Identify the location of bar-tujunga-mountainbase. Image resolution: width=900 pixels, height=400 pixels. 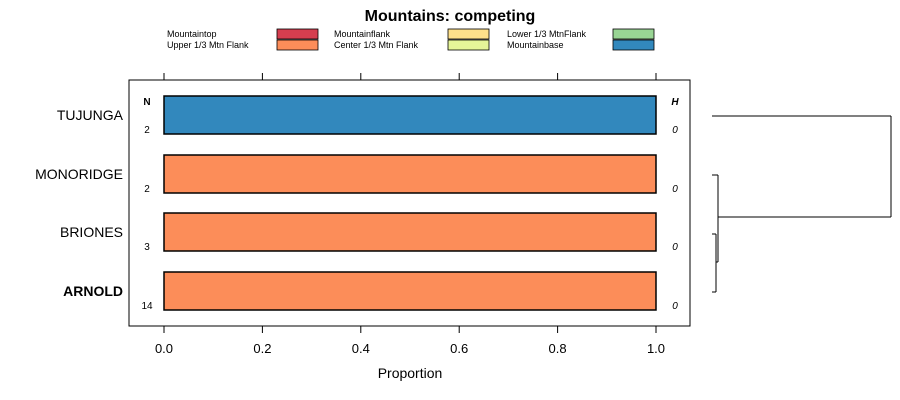
(410, 115).